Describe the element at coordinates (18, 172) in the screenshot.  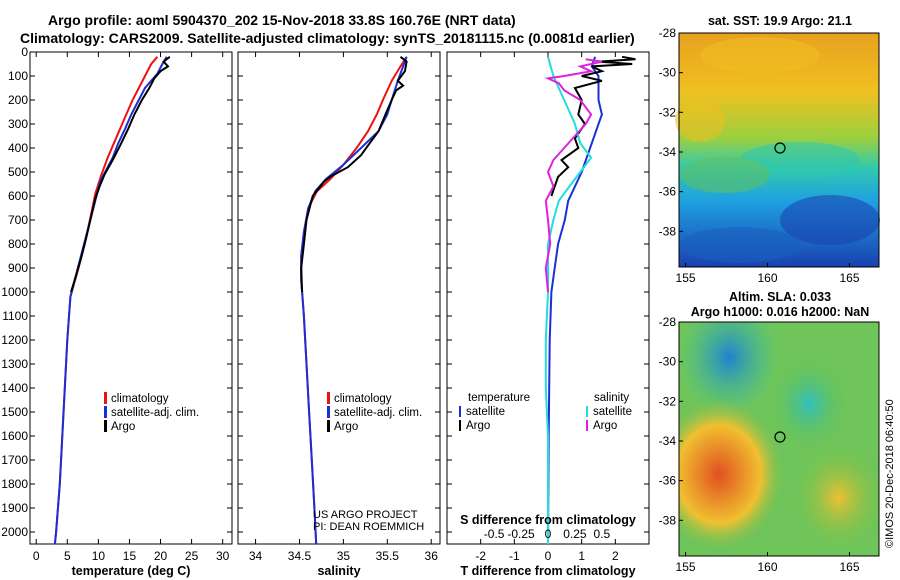
I see `depth-tick-label: 500` at that location.